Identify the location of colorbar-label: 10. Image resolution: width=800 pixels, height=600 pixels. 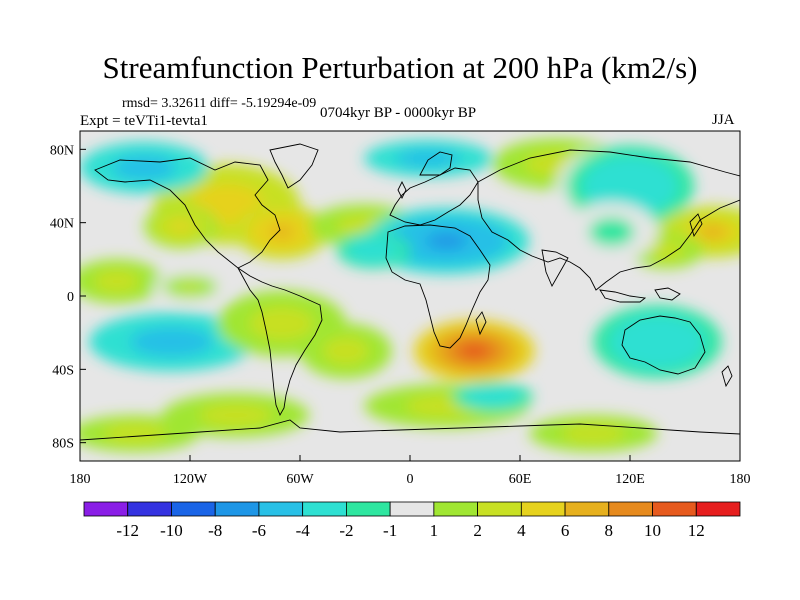
(652, 530).